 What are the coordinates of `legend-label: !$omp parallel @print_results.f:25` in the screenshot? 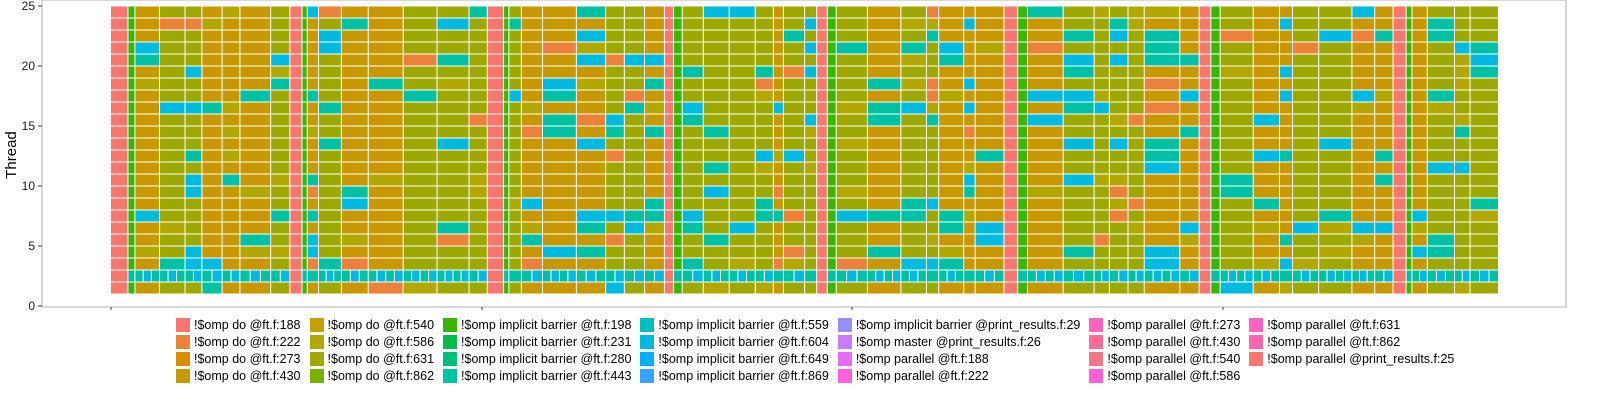 It's located at (1361, 358).